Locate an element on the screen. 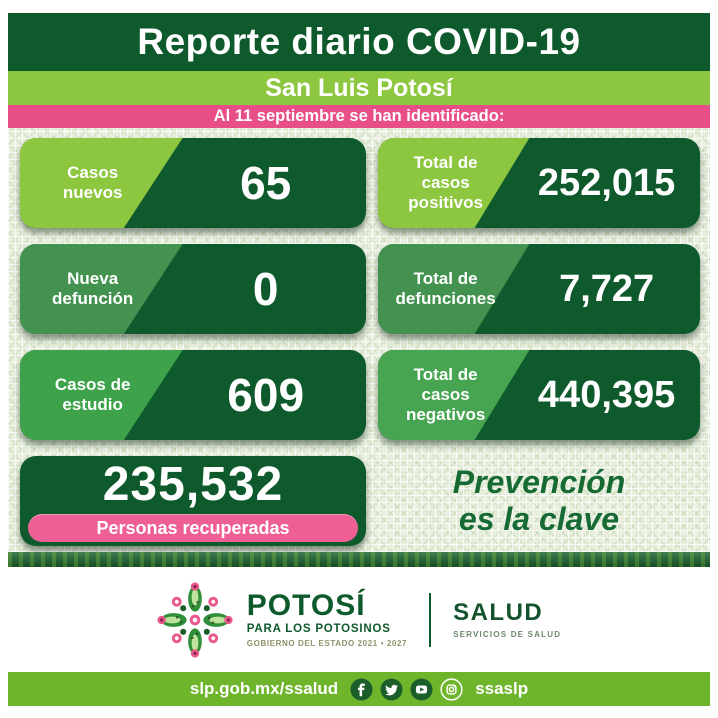 This screenshot has width=718, height=718. stat-card-casos-nuevos: Casos nuevos 65 is located at coordinates (193, 183).